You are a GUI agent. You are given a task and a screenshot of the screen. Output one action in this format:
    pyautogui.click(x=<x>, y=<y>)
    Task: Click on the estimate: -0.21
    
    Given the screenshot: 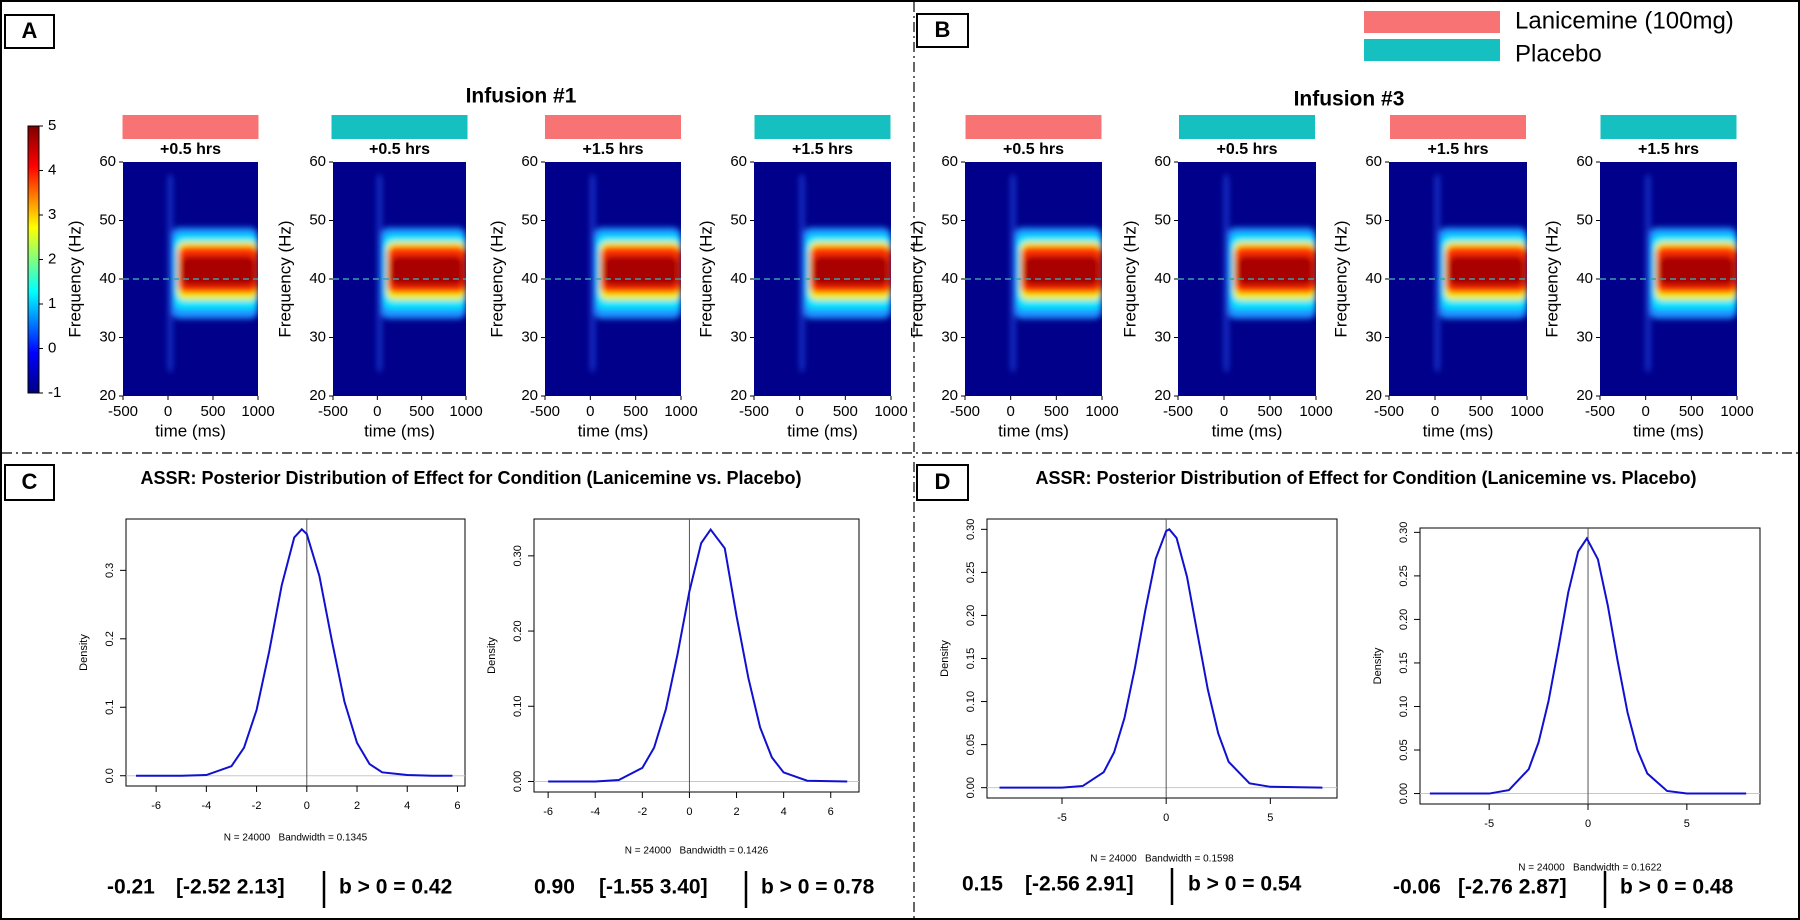 What is the action you would take?
    pyautogui.click(x=131, y=887)
    